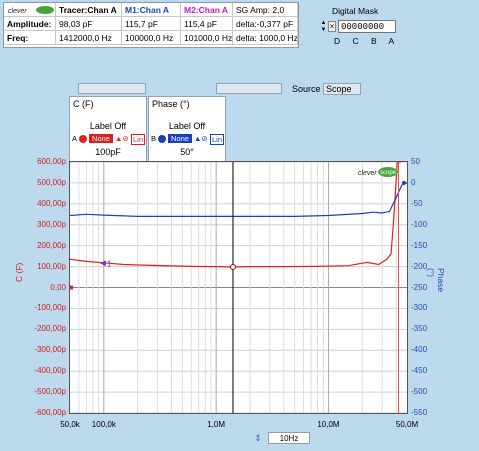 This screenshot has width=479, height=451. Describe the element at coordinates (122, 138) in the screenshot. I see `channel-a-warning-icon: ▲⊘` at that location.